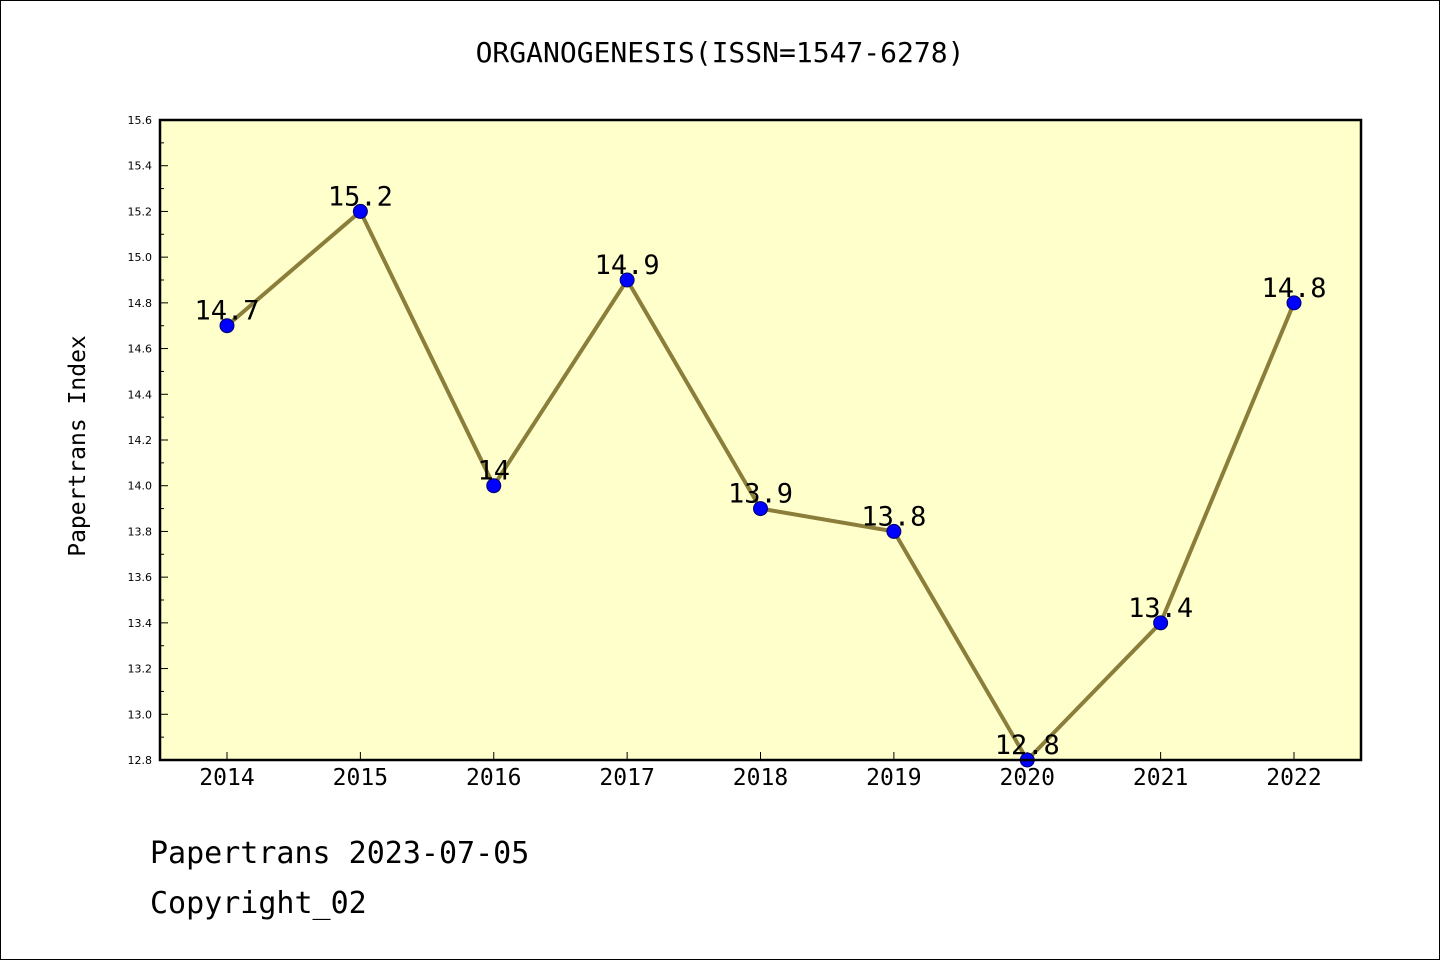  I want to click on y-tick-label: 14.6, so click(140, 349).